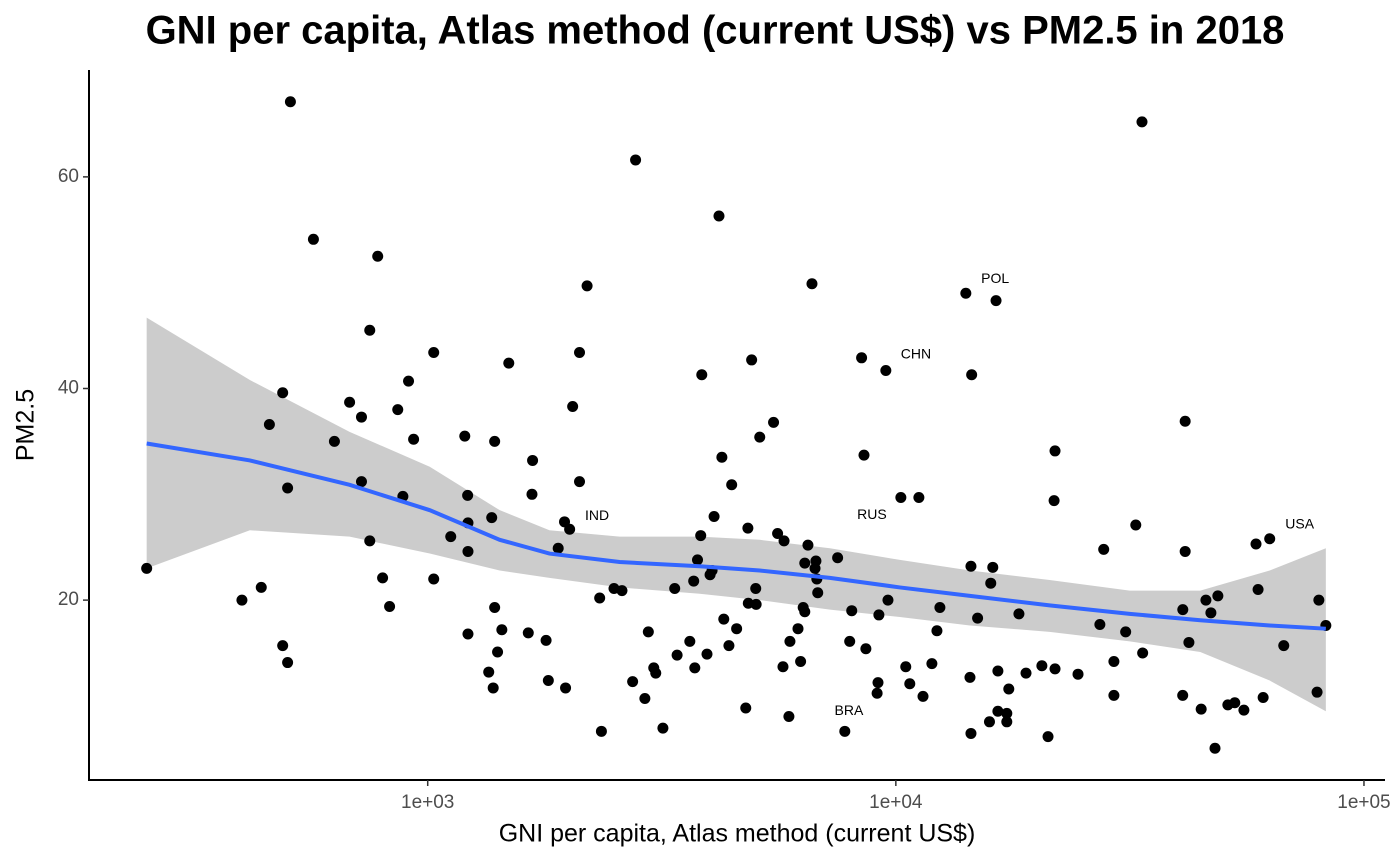 The image size is (1400, 865). I want to click on x-tick-label: 1e+03, so click(427, 802).